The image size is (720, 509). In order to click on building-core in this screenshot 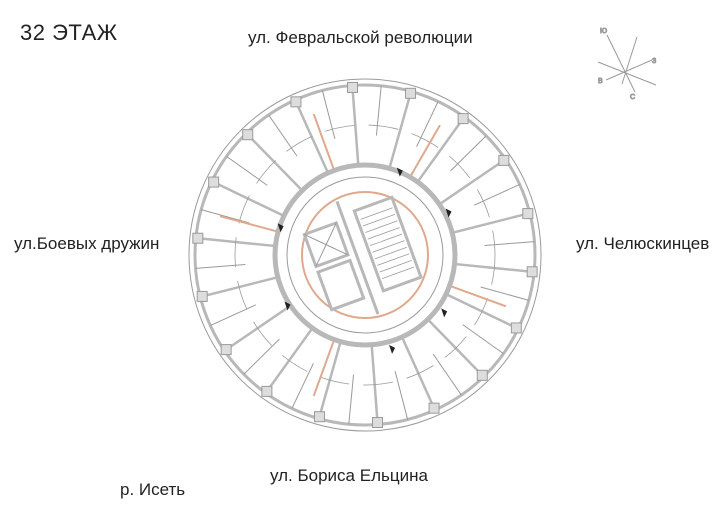, I will do `click(362, 255)`.